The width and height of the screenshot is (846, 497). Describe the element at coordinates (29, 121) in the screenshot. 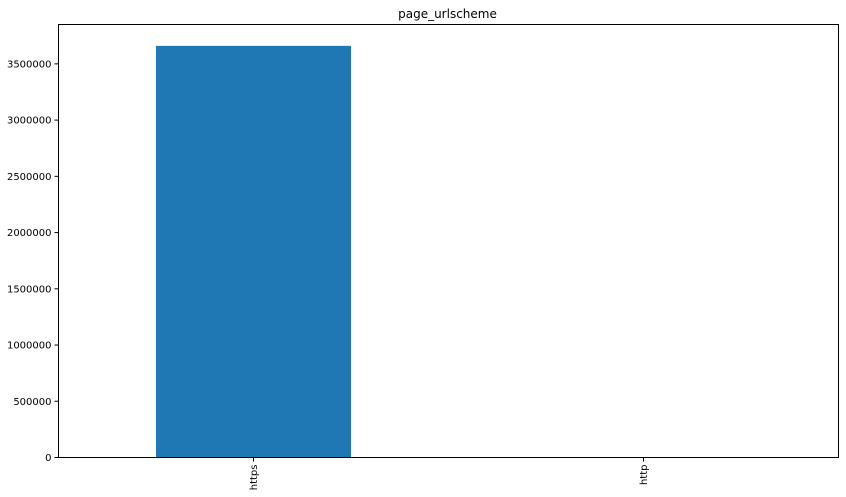

I see `y-tick-label: 3000000` at that location.